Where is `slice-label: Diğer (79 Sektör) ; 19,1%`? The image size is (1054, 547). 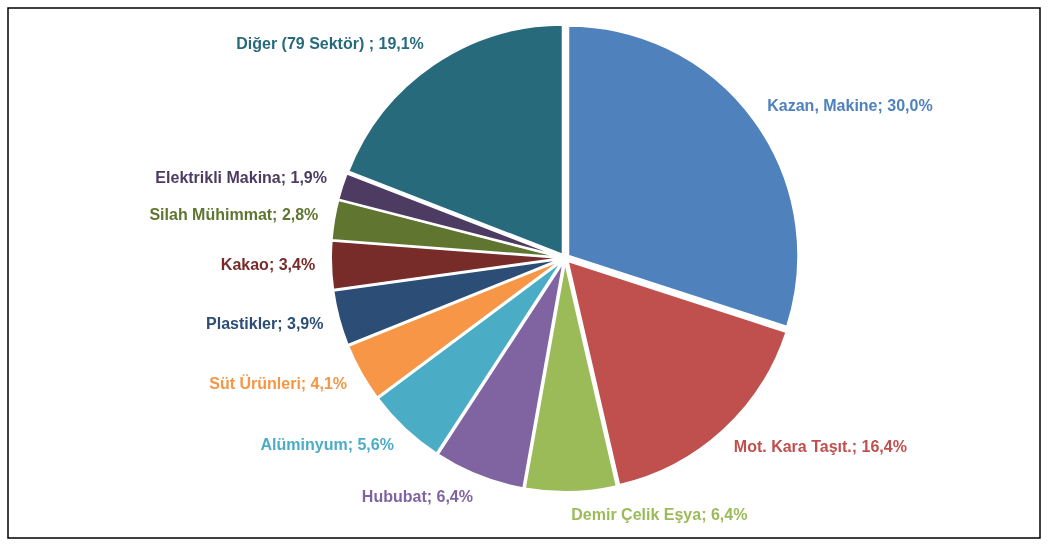 slice-label: Diğer (79 Sektör) ; 19,1% is located at coordinates (330, 44).